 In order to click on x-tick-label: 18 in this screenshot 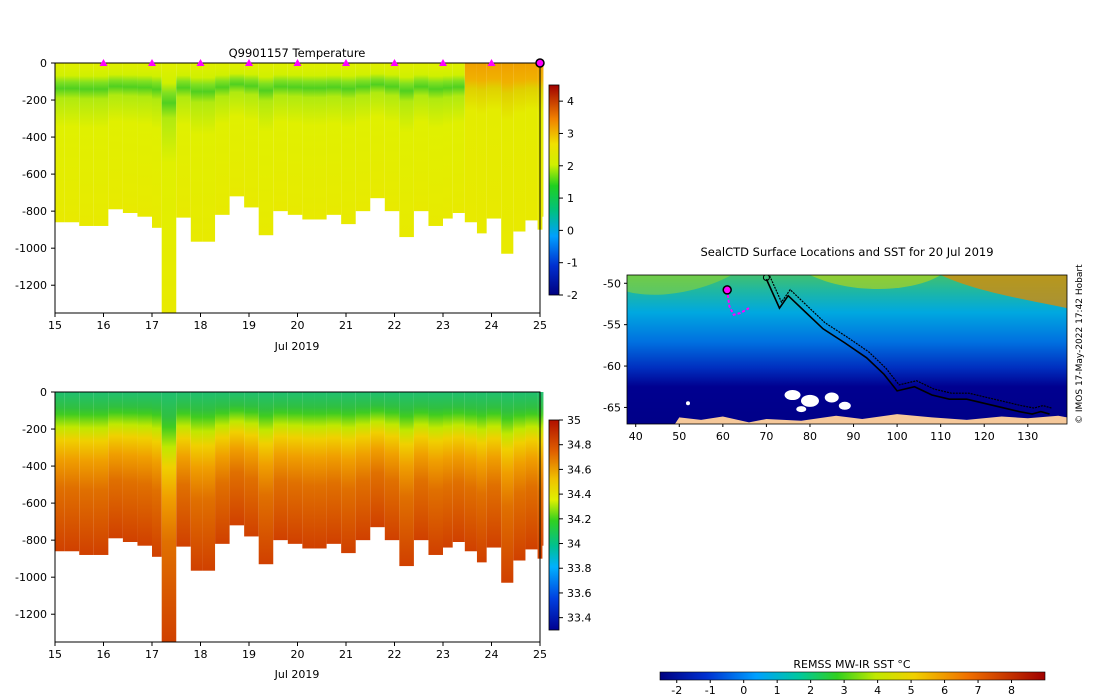, I will do `click(201, 654)`.